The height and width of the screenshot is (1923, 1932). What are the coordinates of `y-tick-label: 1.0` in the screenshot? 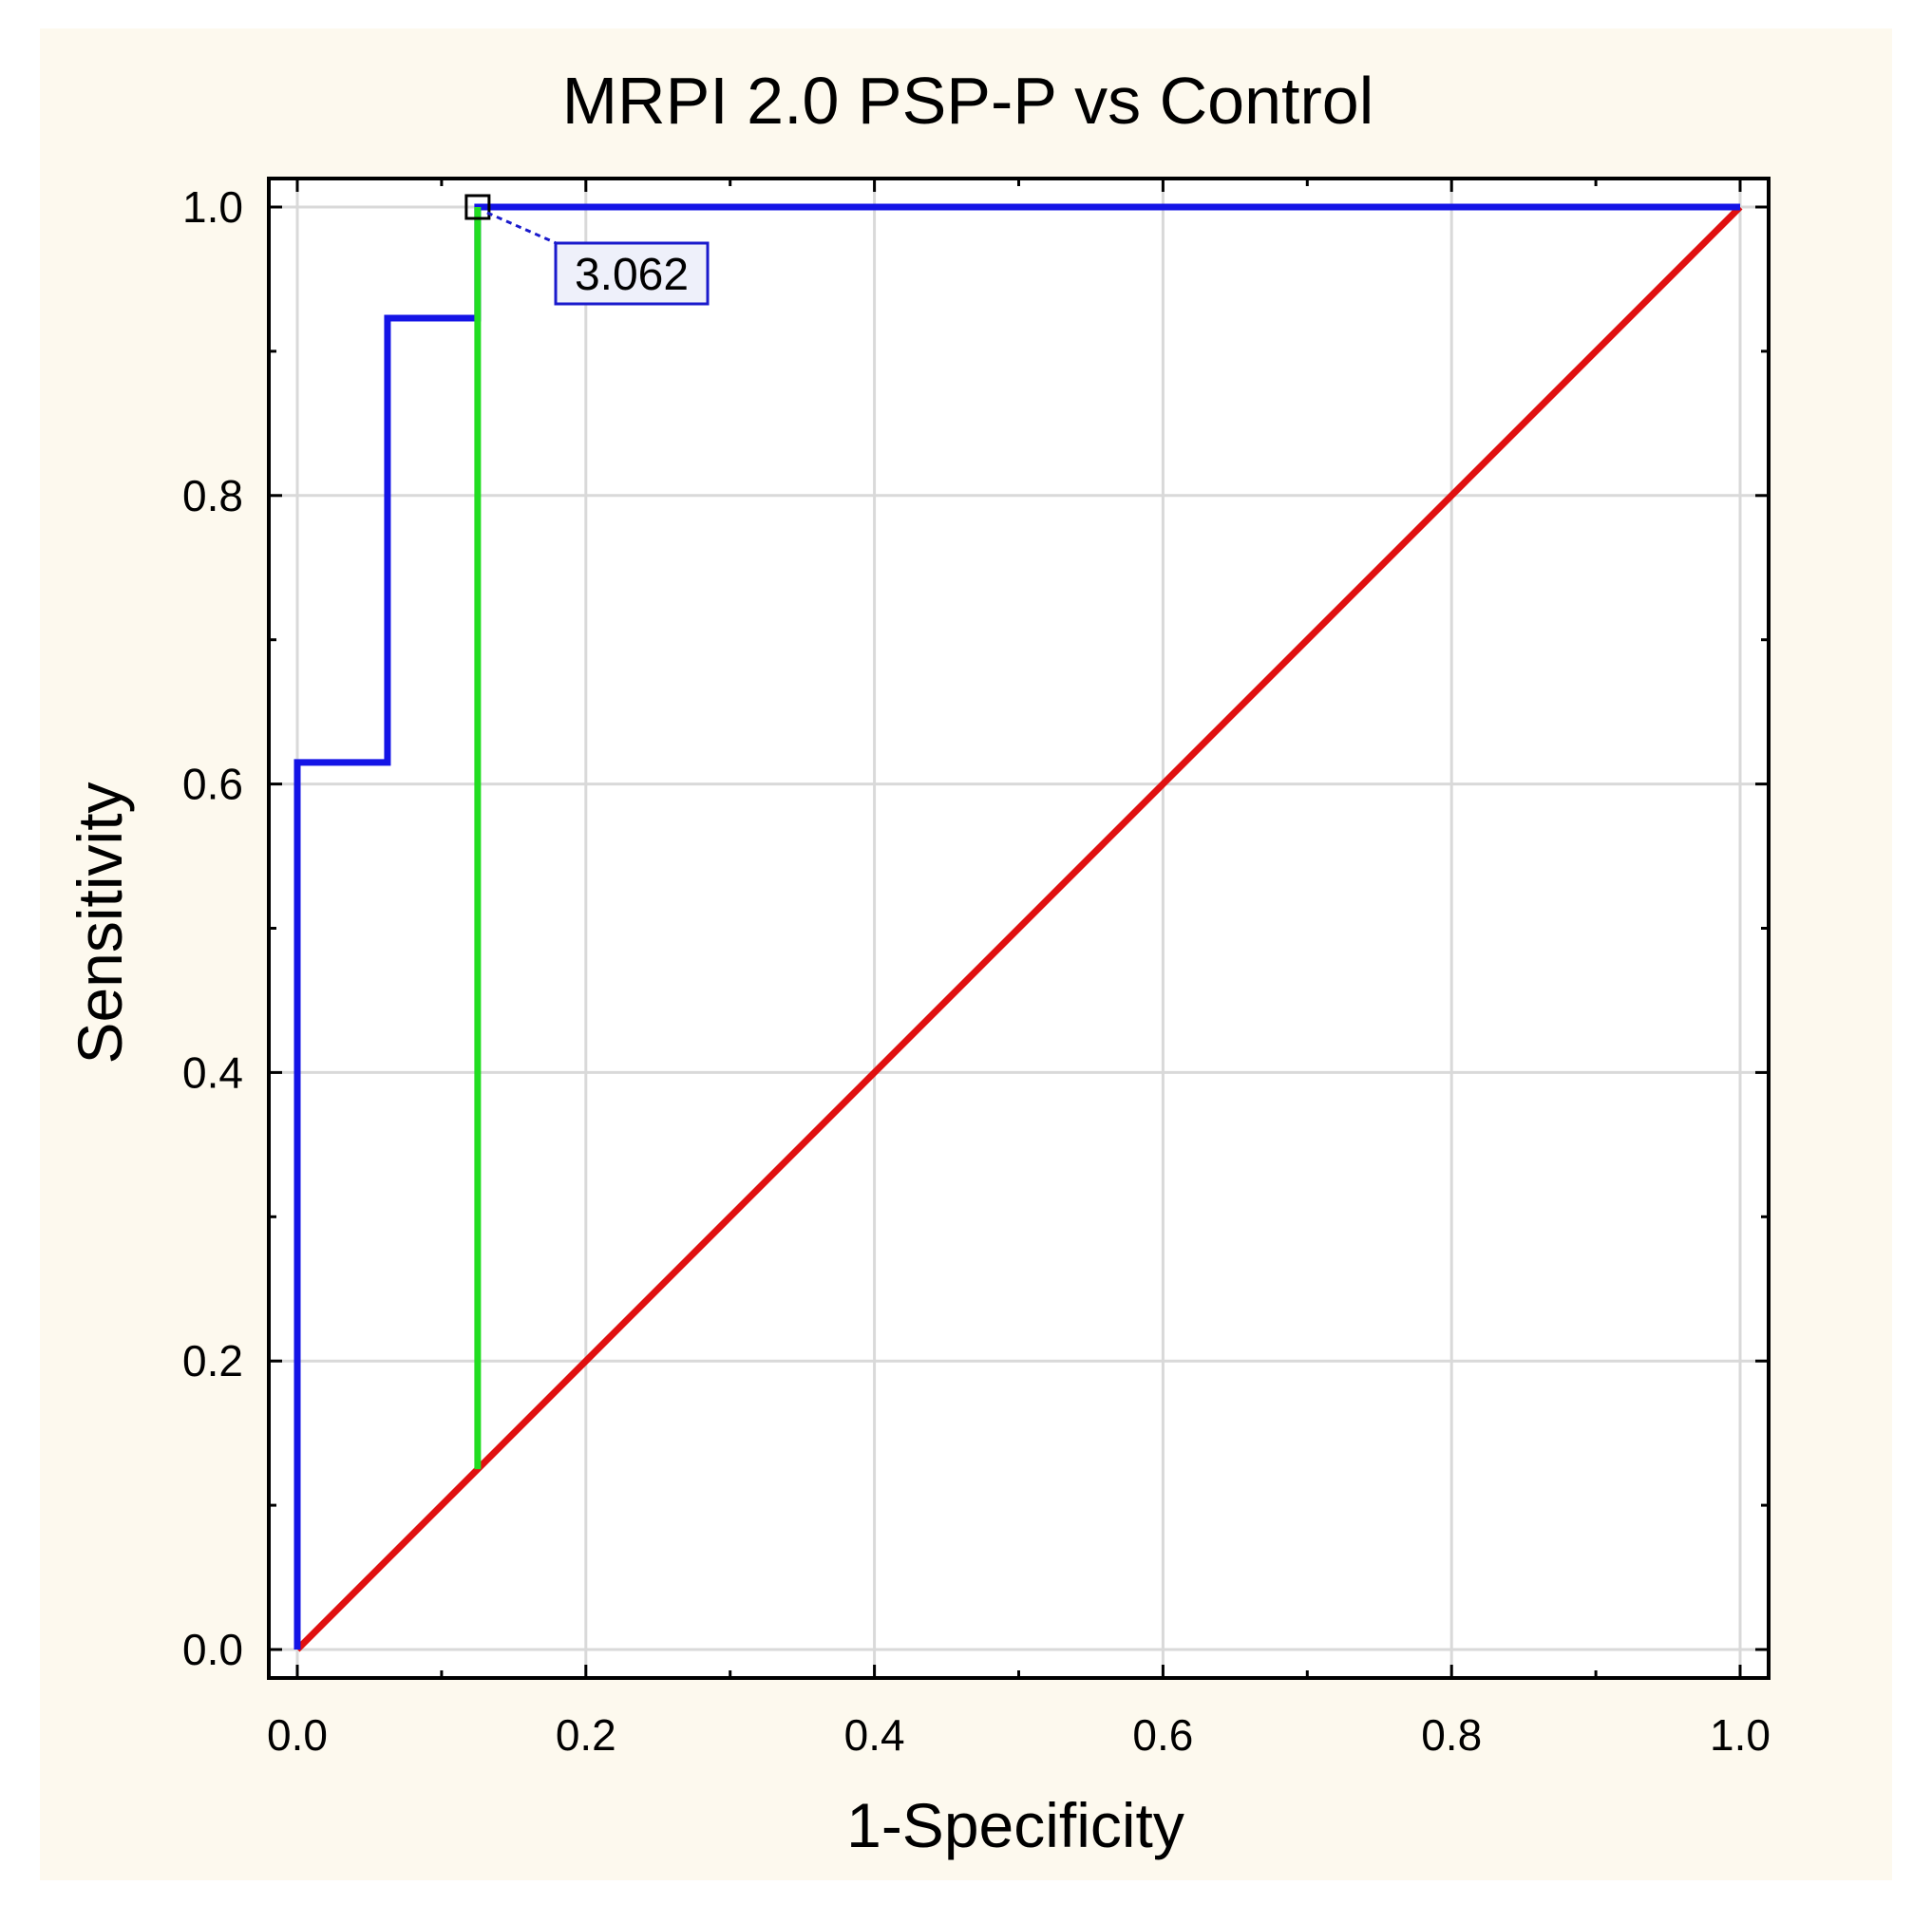 It's located at (212, 207).